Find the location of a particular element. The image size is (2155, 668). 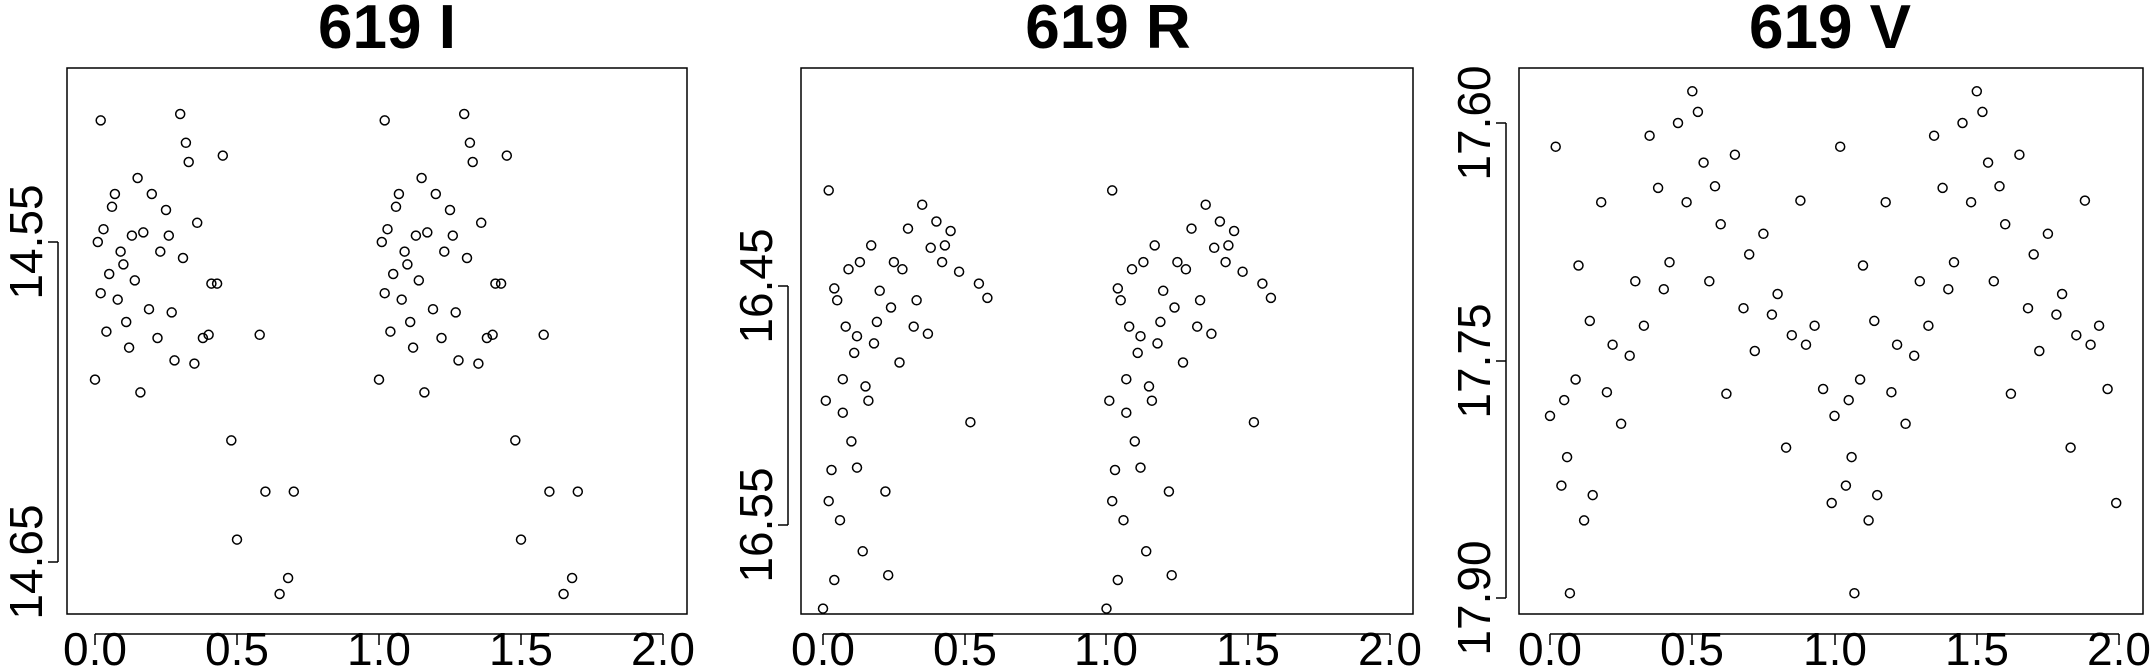

x-tick: 0.0 is located at coordinates (823, 645).